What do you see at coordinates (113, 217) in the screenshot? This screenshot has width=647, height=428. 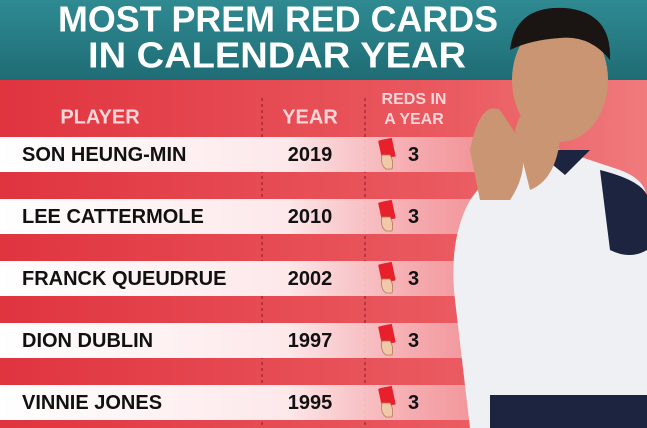 I see `player-name: LEE CATTERMOLE` at bounding box center [113, 217].